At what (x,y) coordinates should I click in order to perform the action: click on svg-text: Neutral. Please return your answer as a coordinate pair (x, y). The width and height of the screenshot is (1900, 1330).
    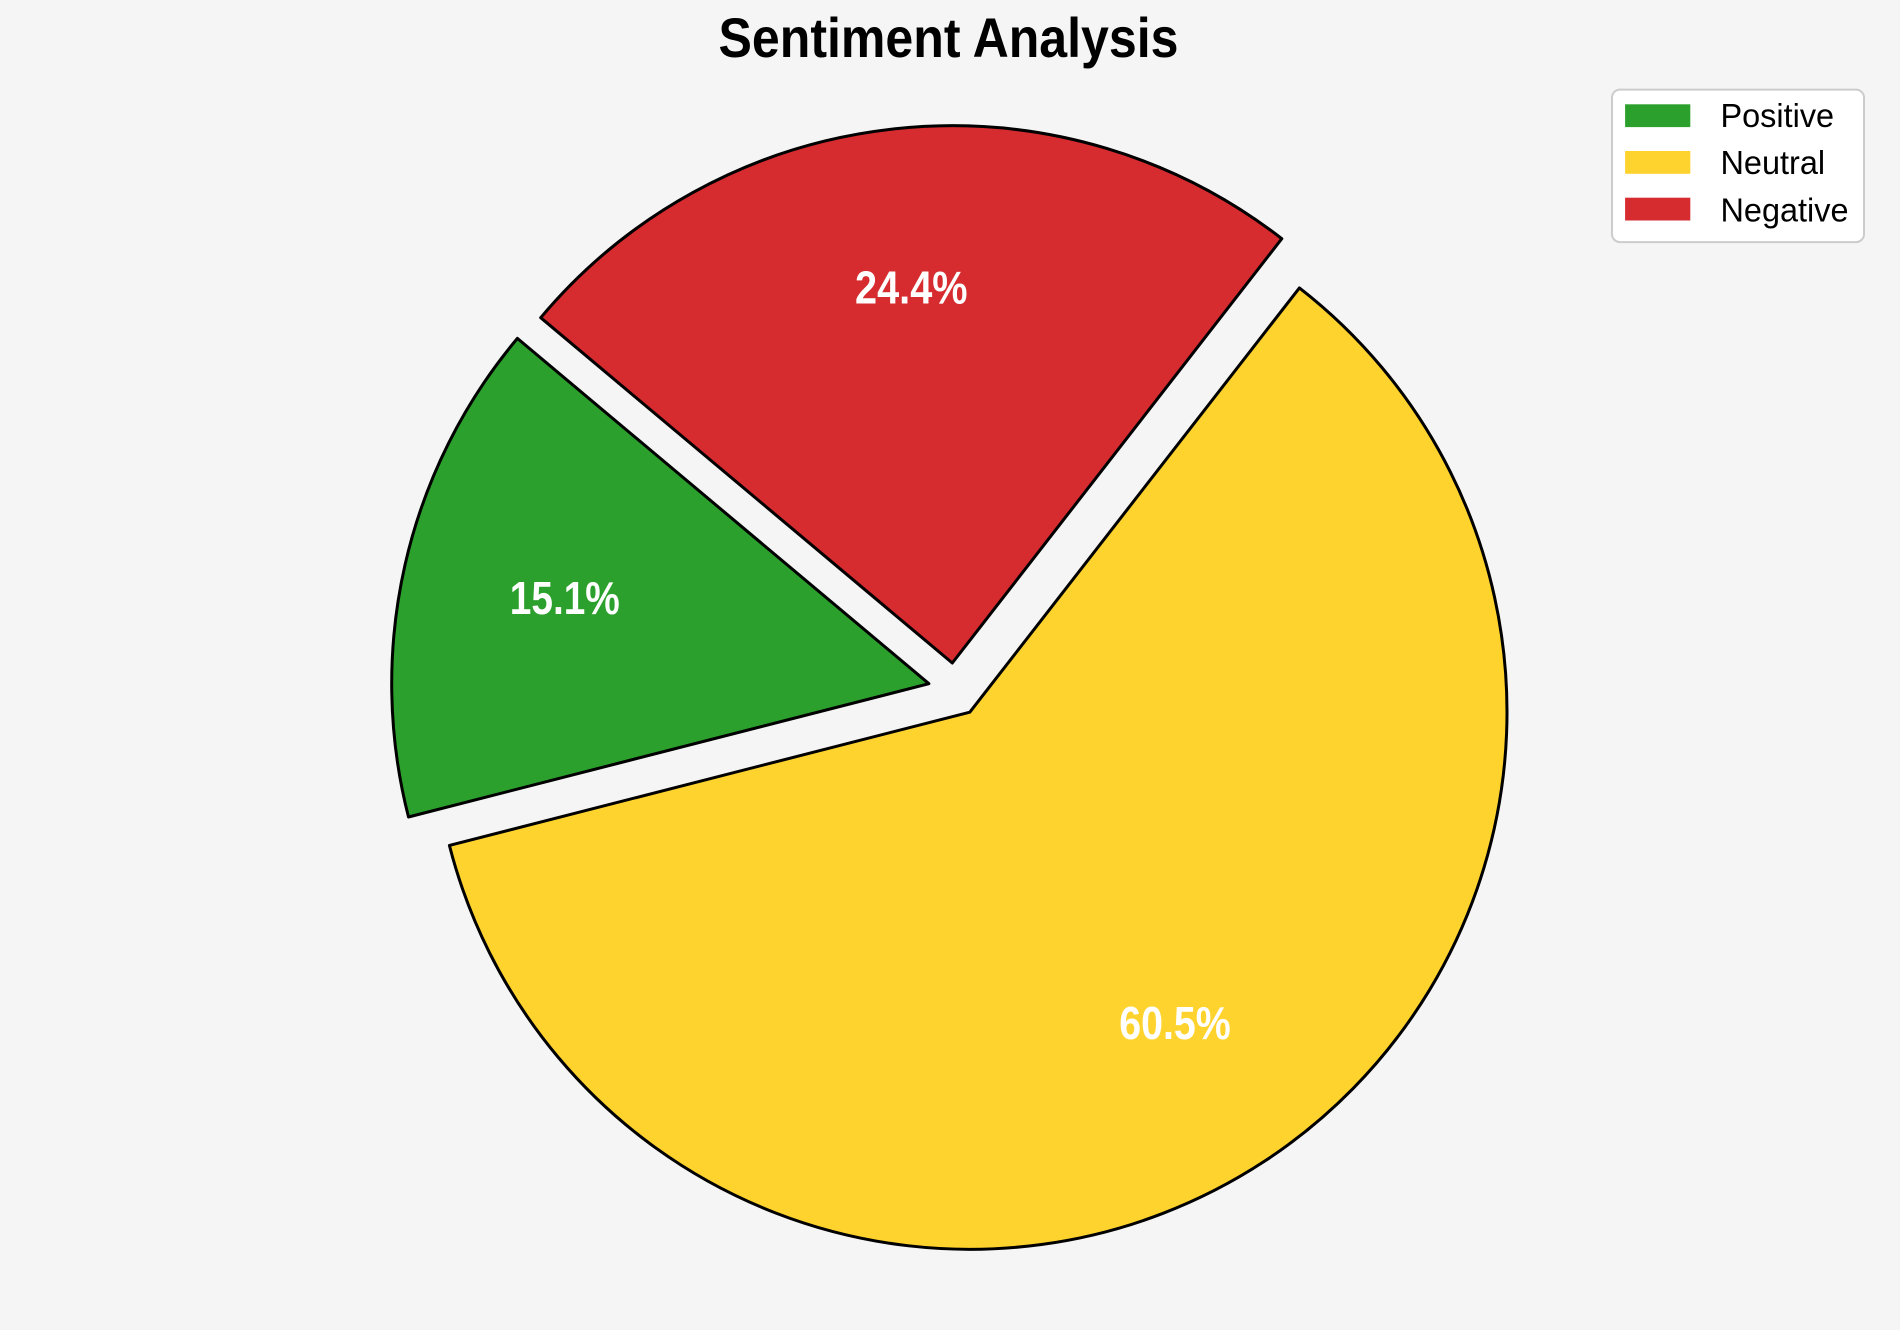
    Looking at the image, I should click on (1773, 162).